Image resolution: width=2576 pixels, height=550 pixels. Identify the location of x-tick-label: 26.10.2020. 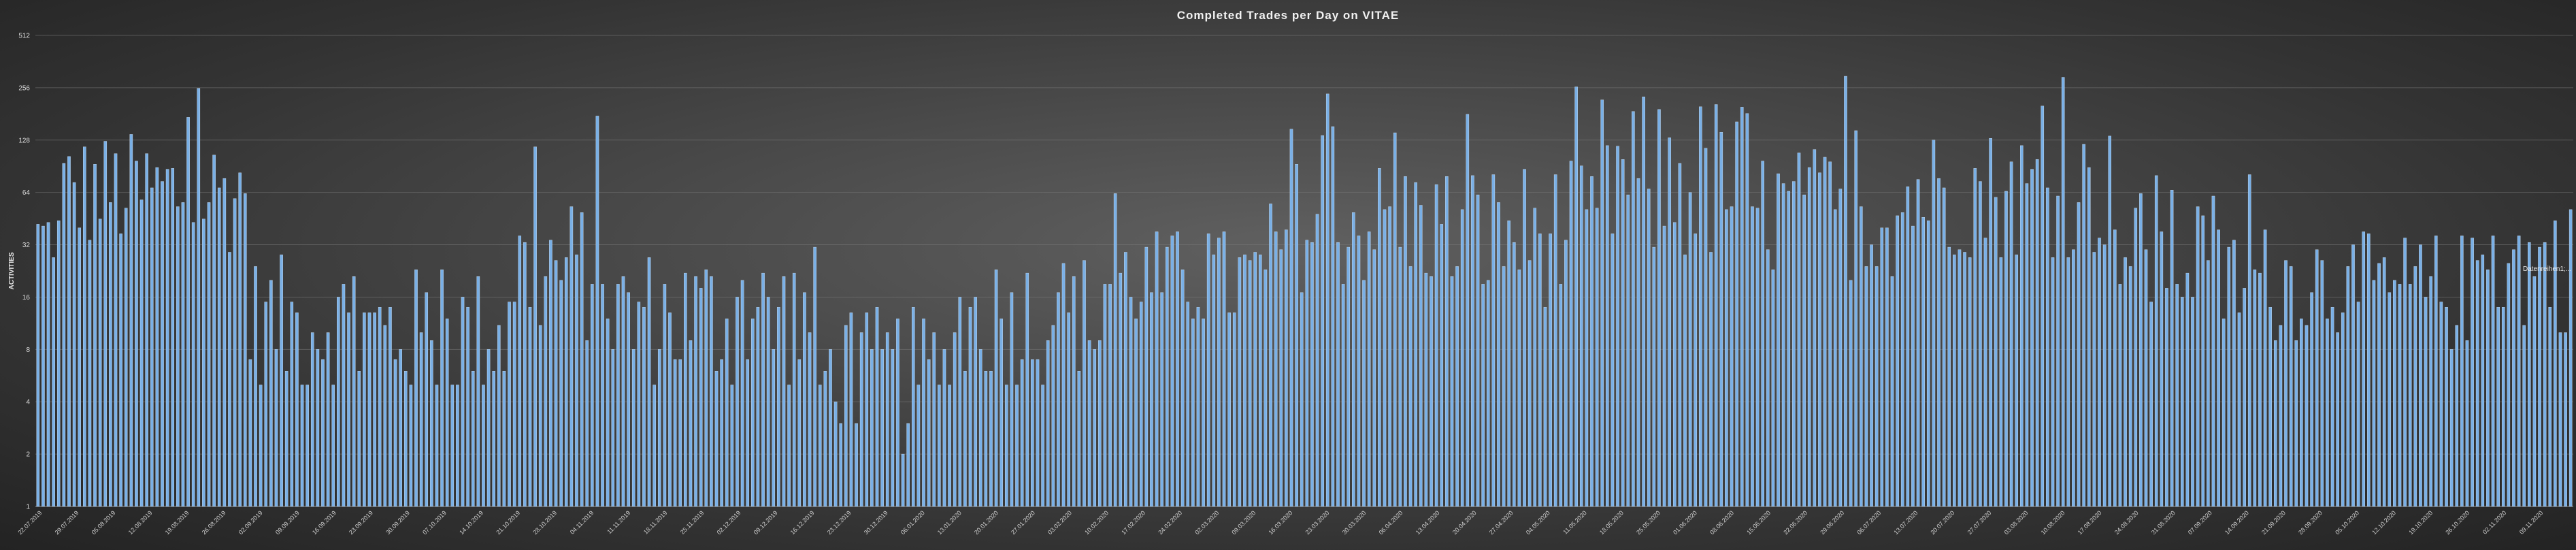
(2458, 522).